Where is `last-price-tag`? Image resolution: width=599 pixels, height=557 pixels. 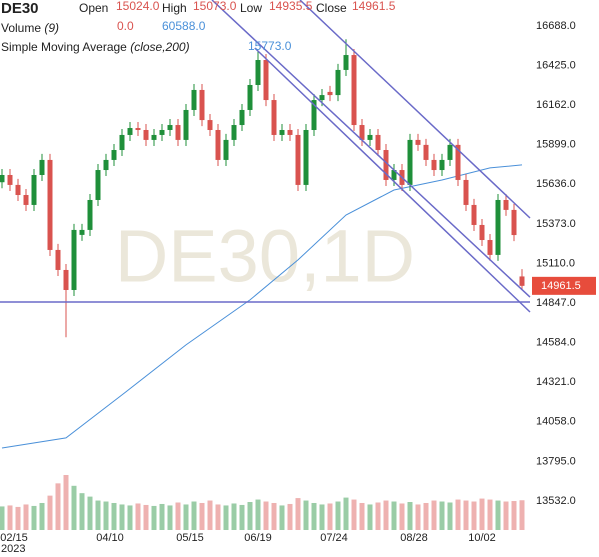 last-price-tag is located at coordinates (564, 285).